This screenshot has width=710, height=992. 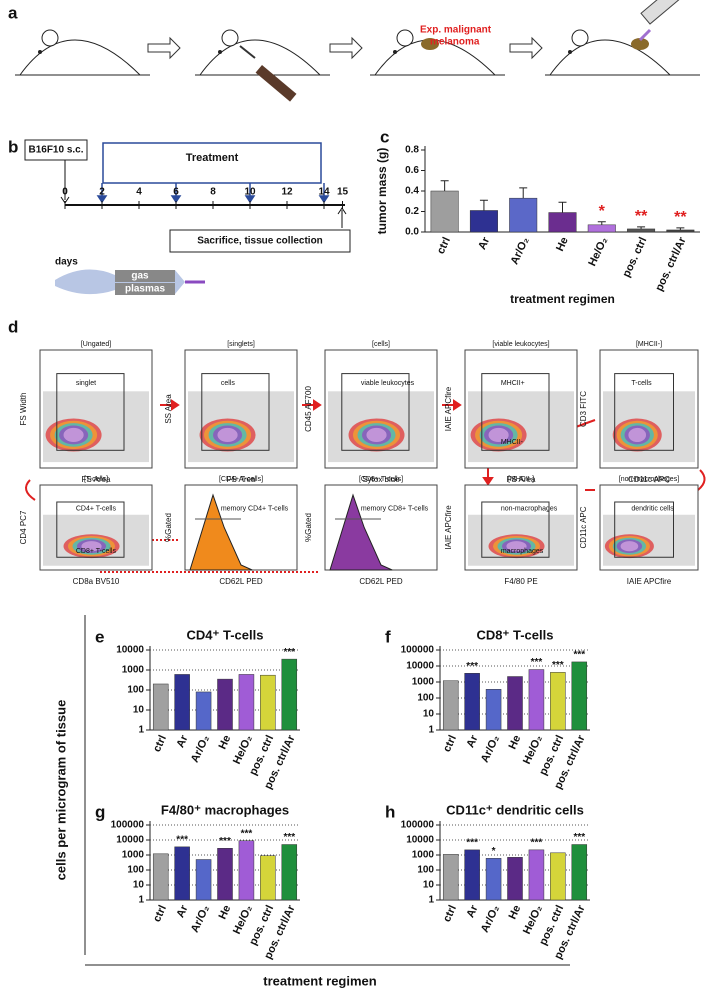 I want to click on chart-title: CD8⁺ T-cells, so click(x=515, y=634).